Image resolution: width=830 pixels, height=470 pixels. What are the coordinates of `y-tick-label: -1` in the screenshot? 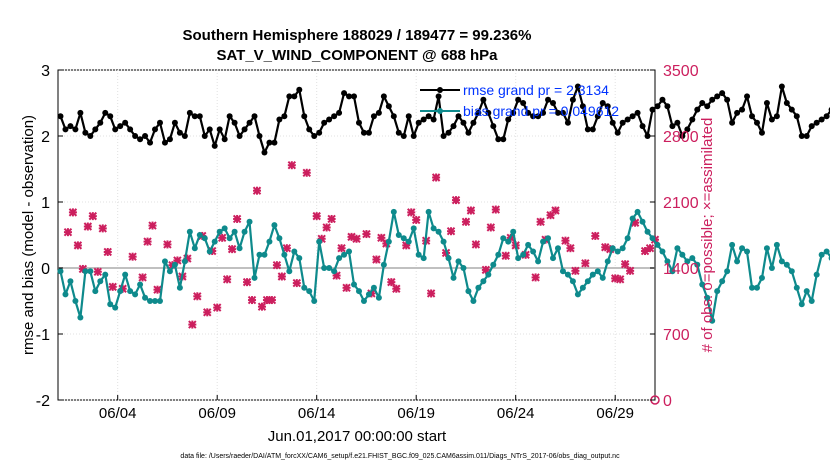 It's located at (43, 335).